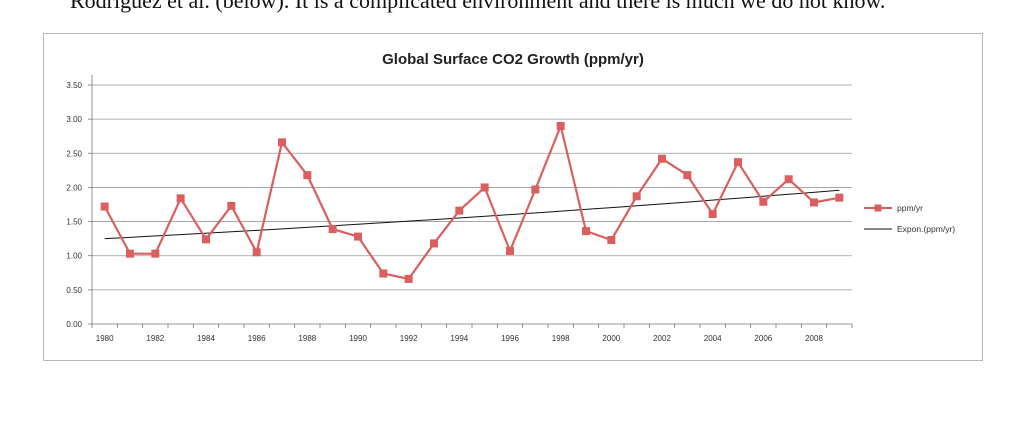 Image resolution: width=1022 pixels, height=423 pixels. What do you see at coordinates (257, 338) in the screenshot?
I see `x-tick-label: 1986` at bounding box center [257, 338].